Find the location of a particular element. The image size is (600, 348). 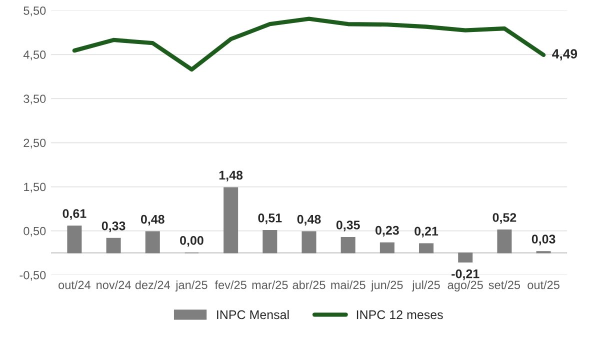

data-label: 0,61 is located at coordinates (74, 214).